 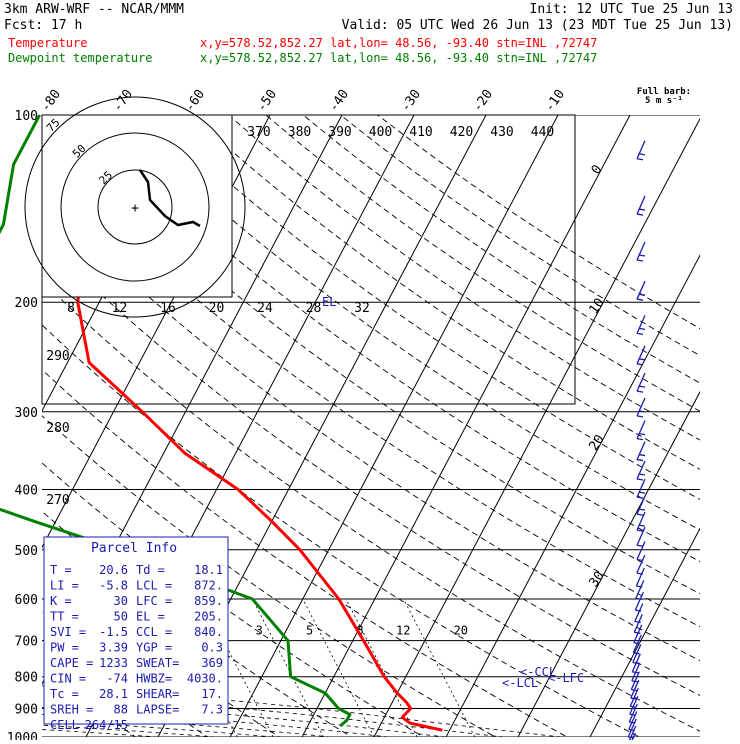 I want to click on parcel-value-left: 20.6, so click(x=113, y=570).